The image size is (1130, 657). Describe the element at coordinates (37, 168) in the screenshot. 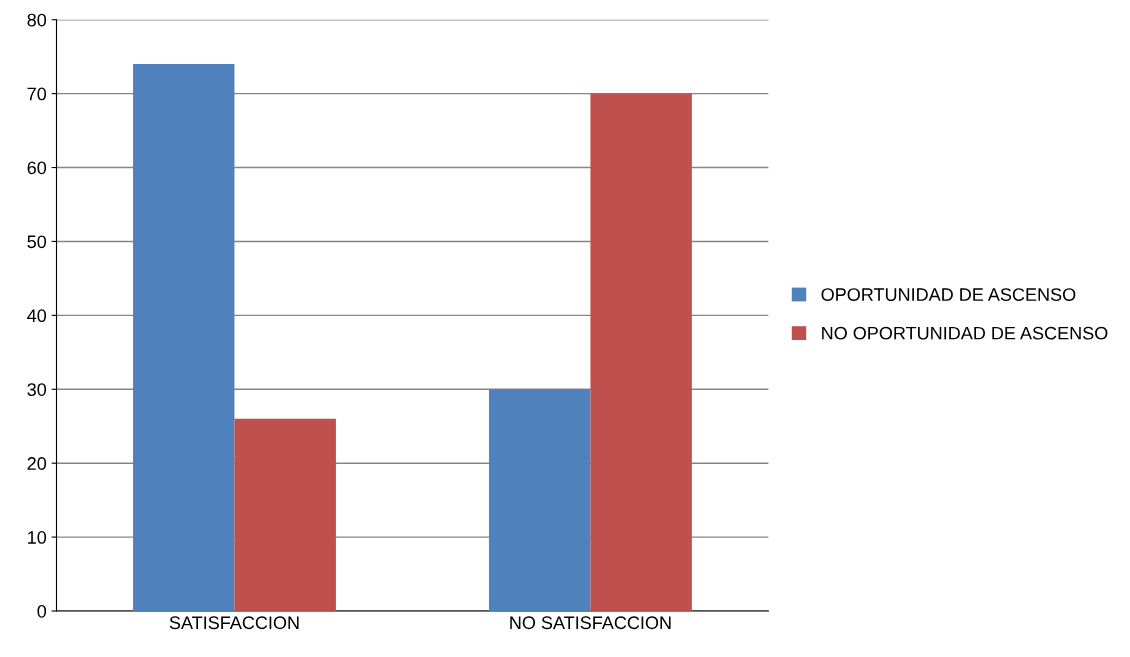

I see `y-tick-label: 60` at that location.